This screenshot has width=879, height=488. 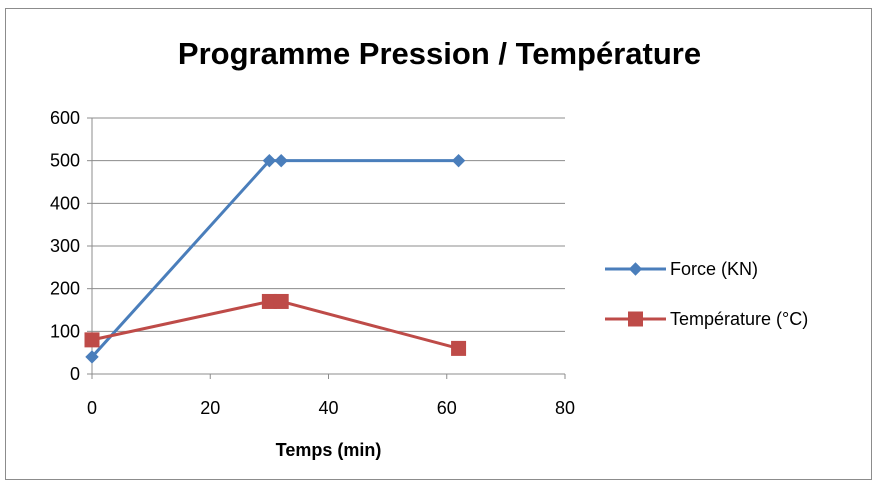 What do you see at coordinates (65, 161) in the screenshot?
I see `y-tick-label-500: 500` at bounding box center [65, 161].